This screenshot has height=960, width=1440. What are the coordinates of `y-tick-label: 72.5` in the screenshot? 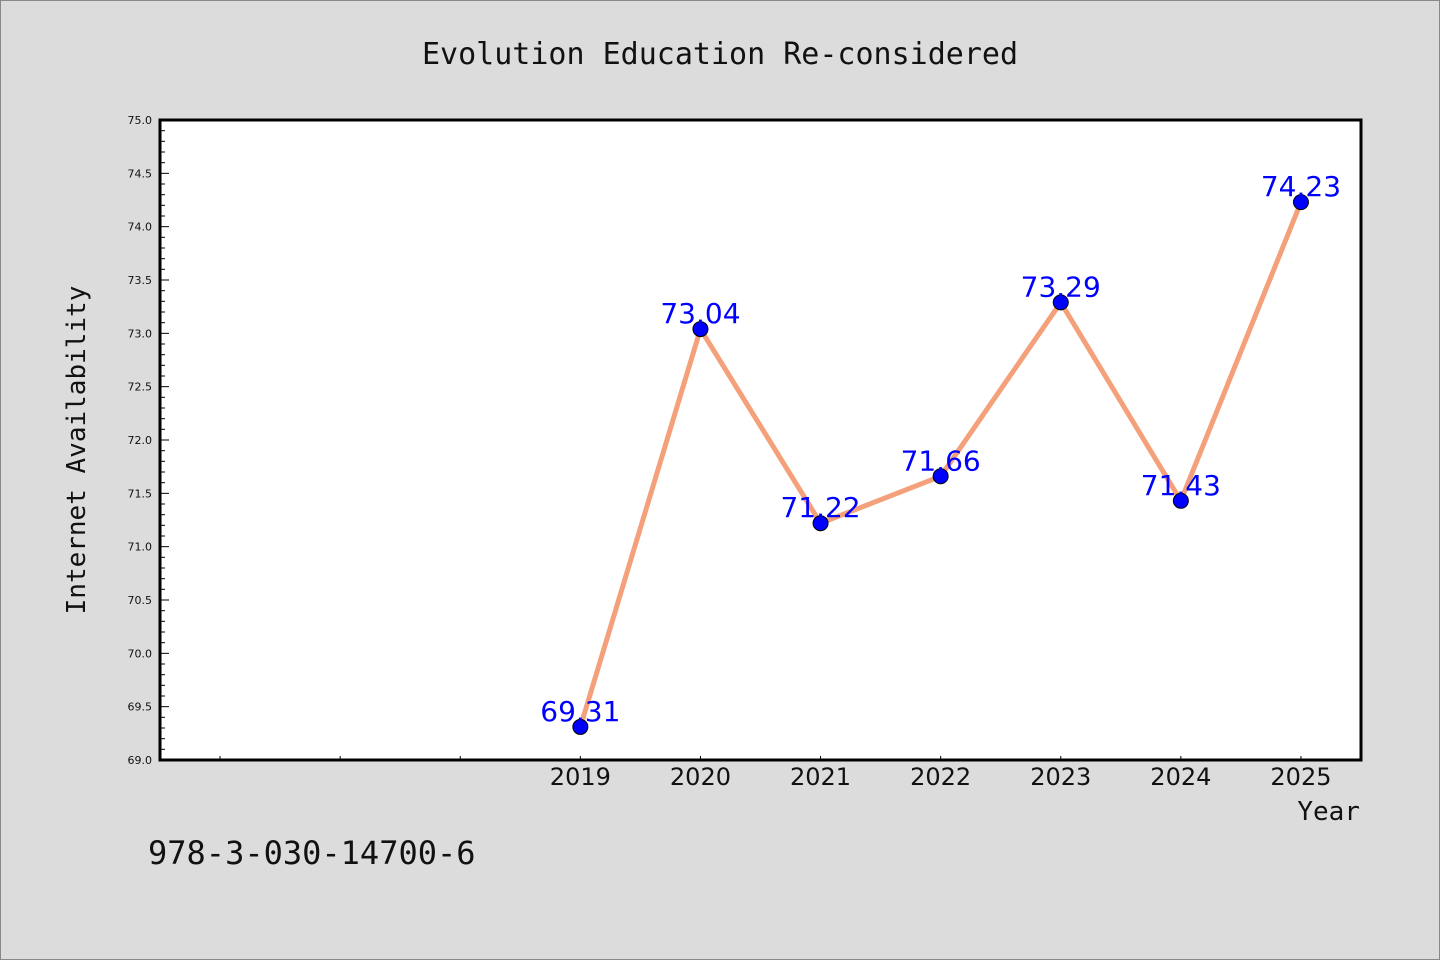 It's located at (140, 387).